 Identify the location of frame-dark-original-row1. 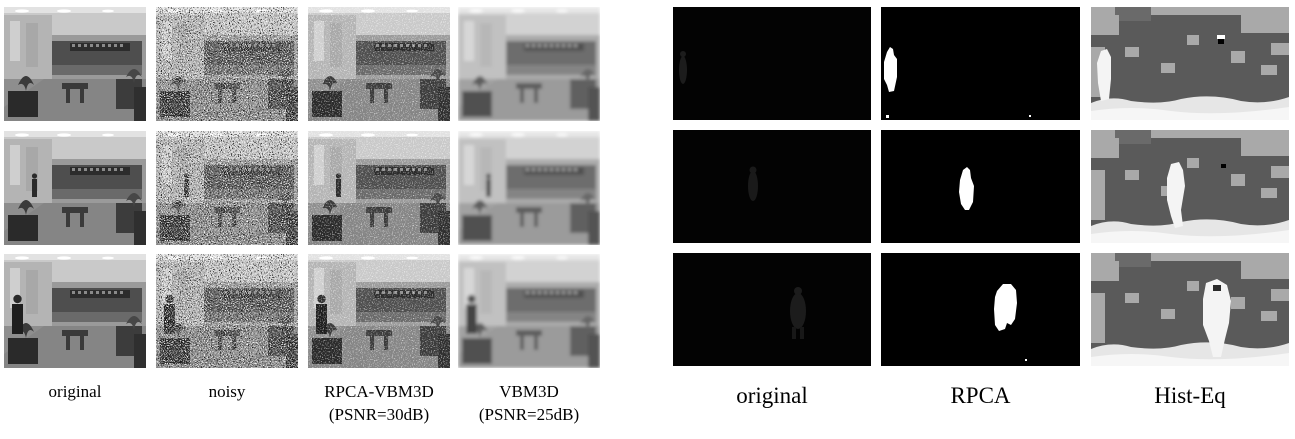
(772, 63).